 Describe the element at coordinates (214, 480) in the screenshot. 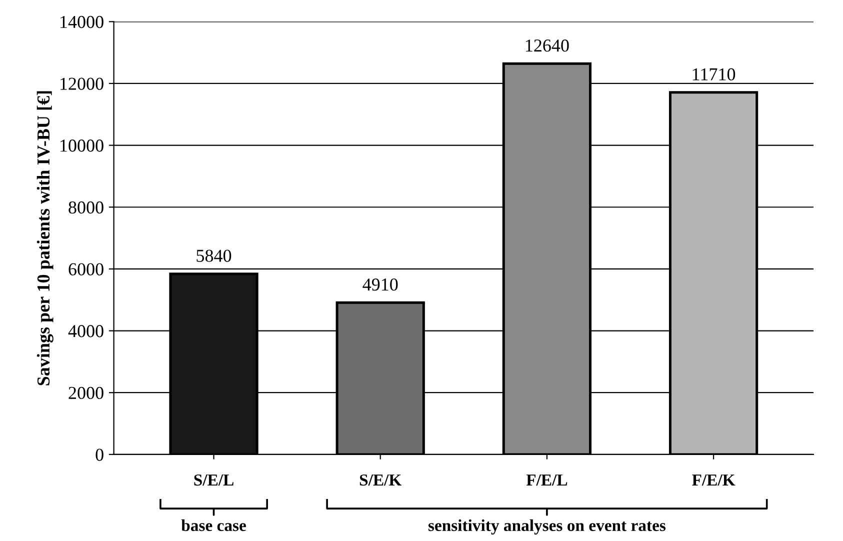

I see `x-tick-label: S/E/L` at that location.